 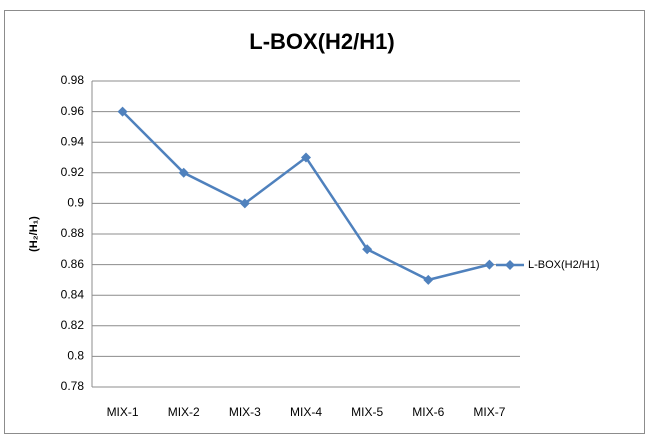 What do you see at coordinates (73, 233) in the screenshot?
I see `y-tick-label: 0.88` at bounding box center [73, 233].